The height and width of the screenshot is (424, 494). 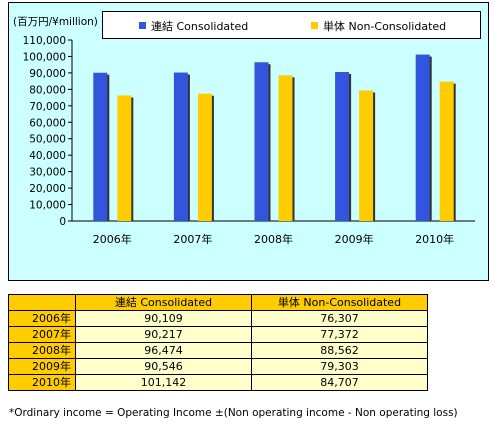 I want to click on y-tick-label: 110,000, so click(x=44, y=41).